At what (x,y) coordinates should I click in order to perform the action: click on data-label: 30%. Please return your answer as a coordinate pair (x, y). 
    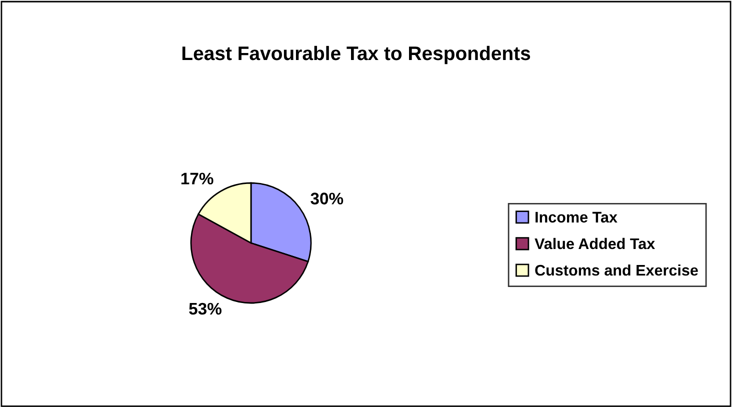
    Looking at the image, I should click on (327, 198).